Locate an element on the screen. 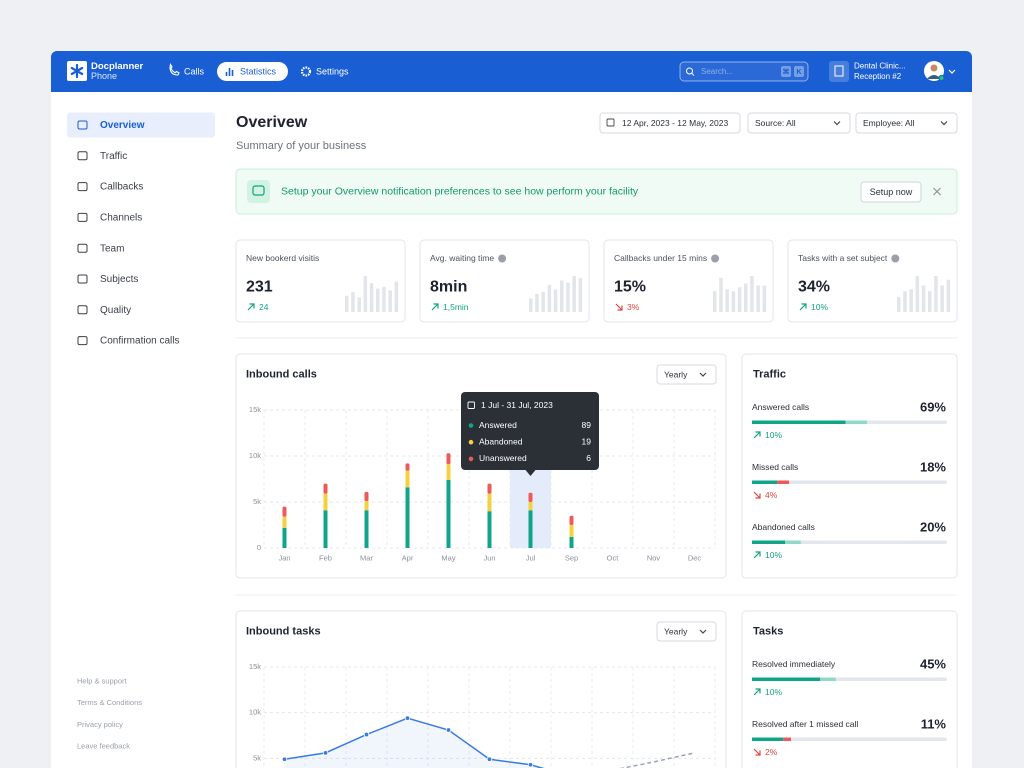 Image resolution: width=1024 pixels, height=768 pixels. sidebar-item: Overview is located at coordinates (122, 125).